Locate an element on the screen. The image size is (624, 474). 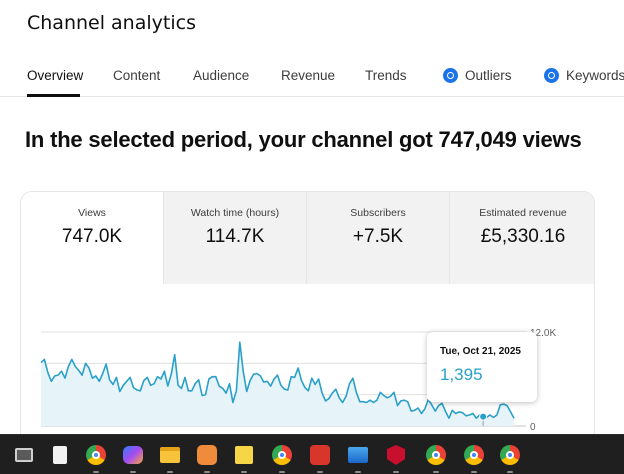
taskbar is located at coordinates (312, 454).